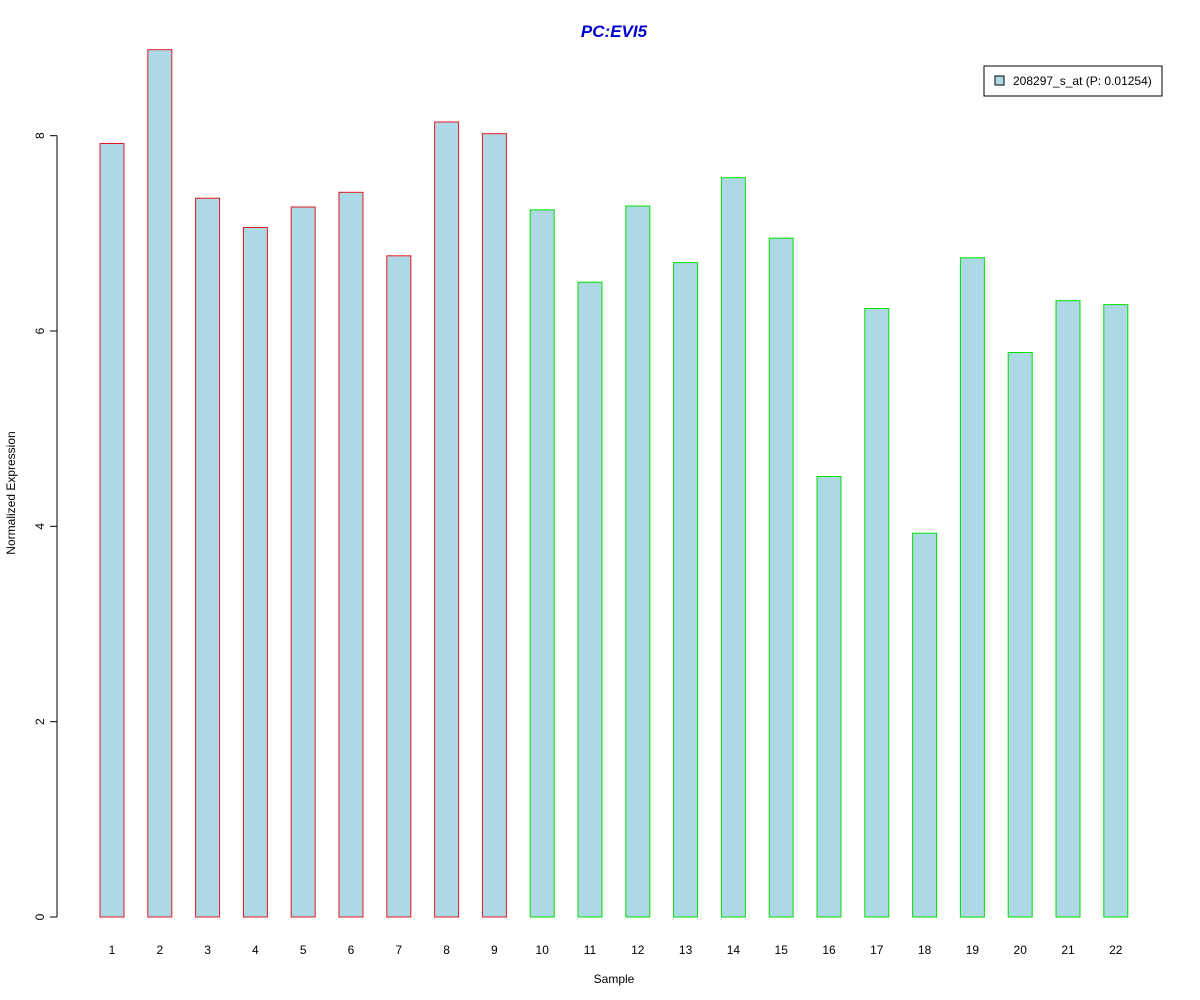  What do you see at coordinates (925, 950) in the screenshot?
I see `x-tick-label: 18` at bounding box center [925, 950].